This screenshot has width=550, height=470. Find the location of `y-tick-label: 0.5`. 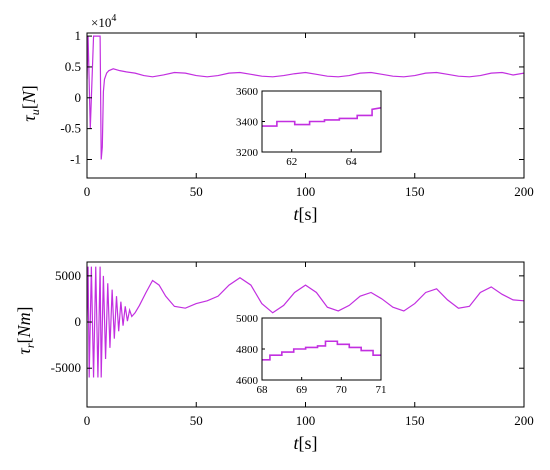

y-tick-label: 0.5 is located at coordinates (73, 66).